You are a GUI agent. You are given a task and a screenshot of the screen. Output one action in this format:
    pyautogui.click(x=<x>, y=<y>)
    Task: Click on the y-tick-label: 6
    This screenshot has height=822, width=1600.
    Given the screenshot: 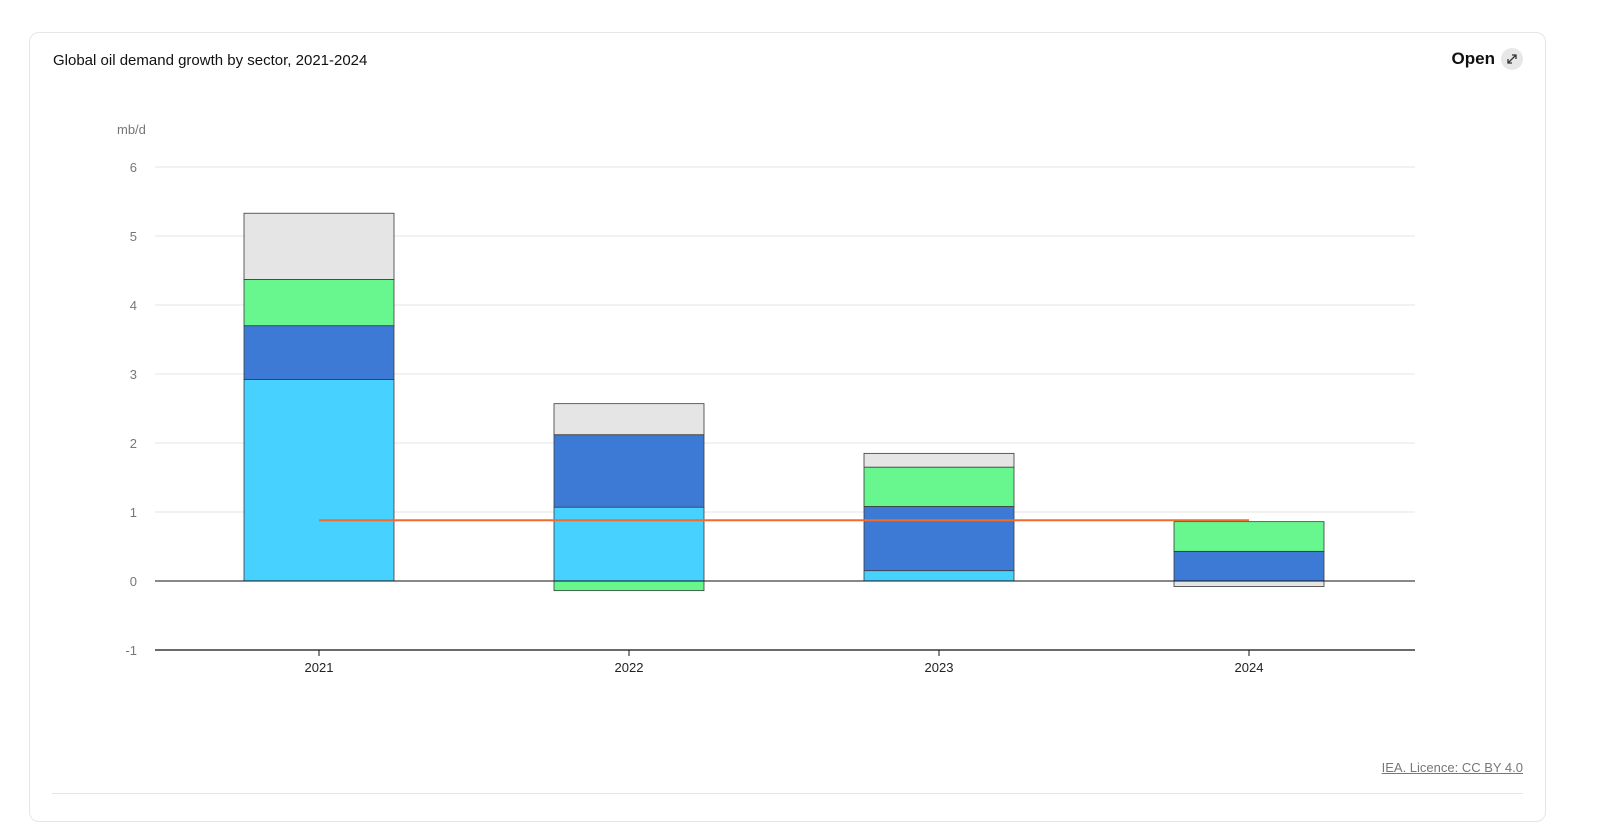 What is the action you would take?
    pyautogui.click(x=133, y=167)
    